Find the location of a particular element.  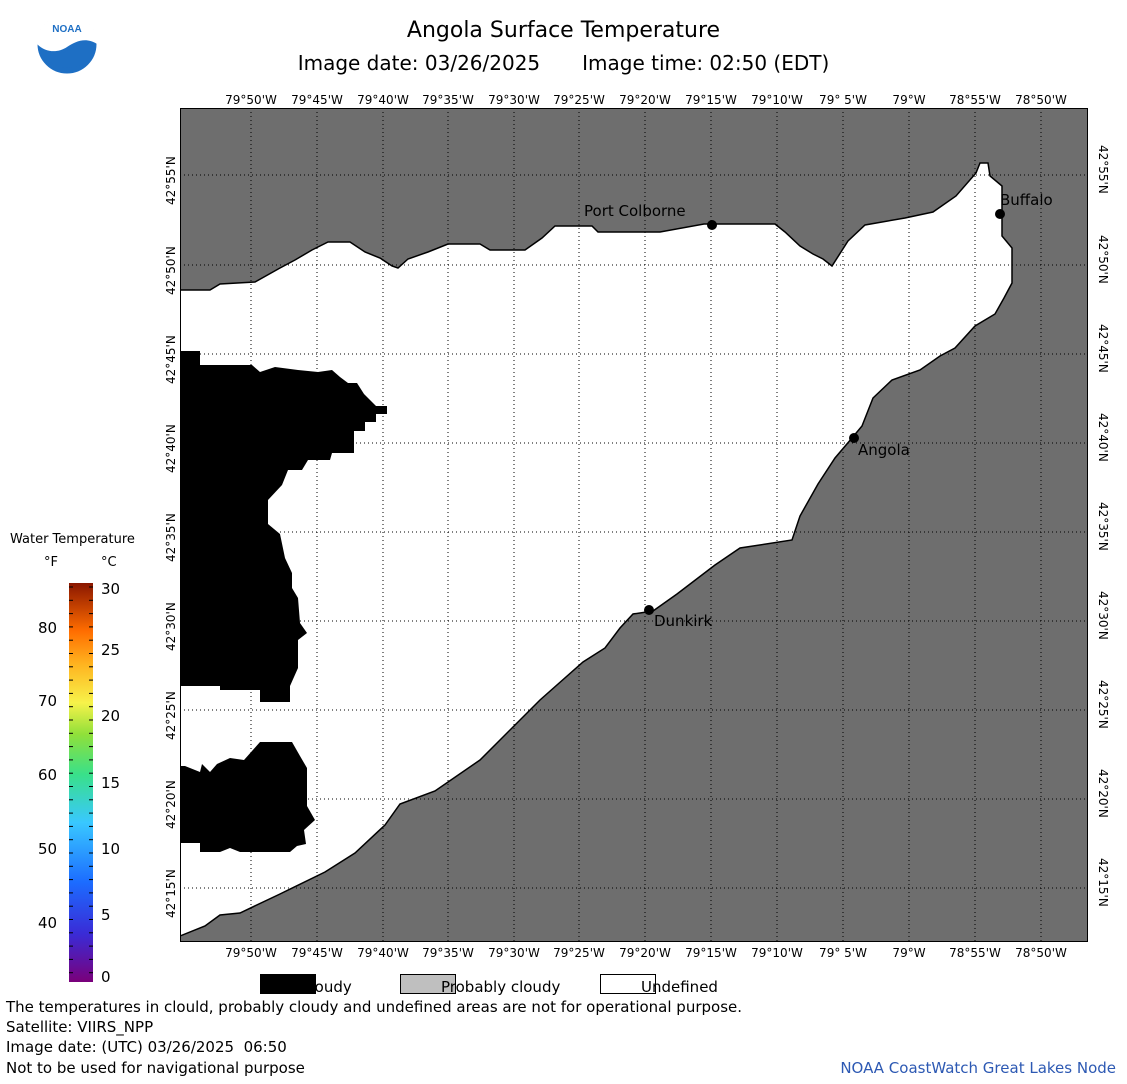

celsius-tick: 15 is located at coordinates (111, 783).